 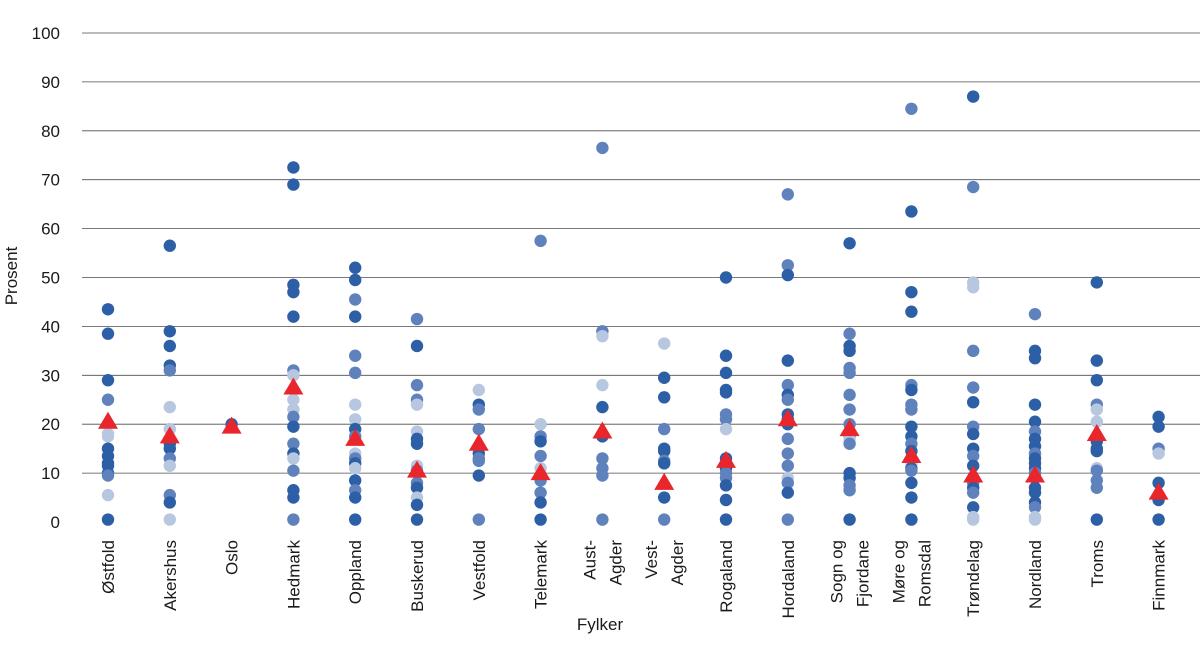 What do you see at coordinates (651, 559) in the screenshot?
I see `x-category-label: Vest-` at bounding box center [651, 559].